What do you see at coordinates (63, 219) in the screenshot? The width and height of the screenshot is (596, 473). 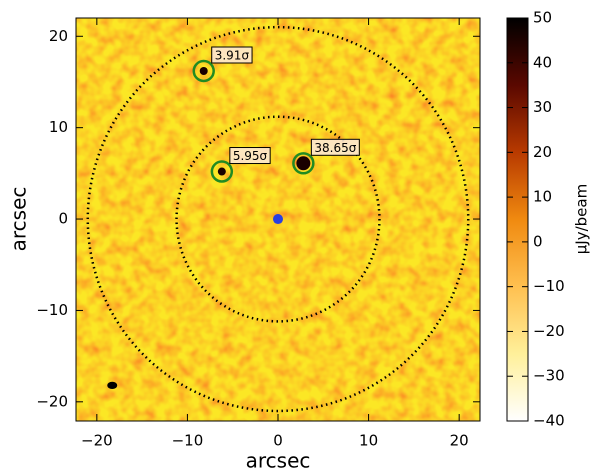 I see `y-tick-label: 0` at bounding box center [63, 219].